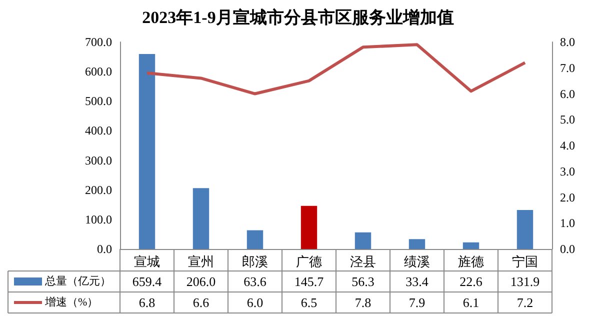 The height and width of the screenshot is (321, 596). Describe the element at coordinates (525, 261) in the screenshot. I see `x-tick-label: 宁国` at that location.